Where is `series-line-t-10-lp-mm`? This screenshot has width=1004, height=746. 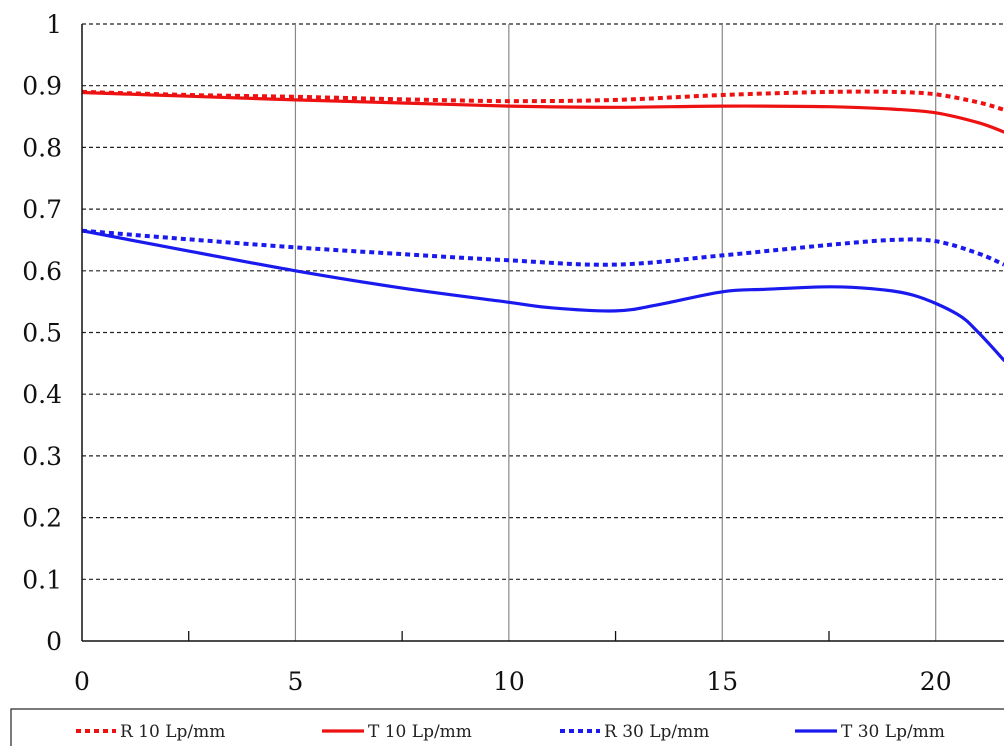 series-line-t-10-lp-mm is located at coordinates (543, 112).